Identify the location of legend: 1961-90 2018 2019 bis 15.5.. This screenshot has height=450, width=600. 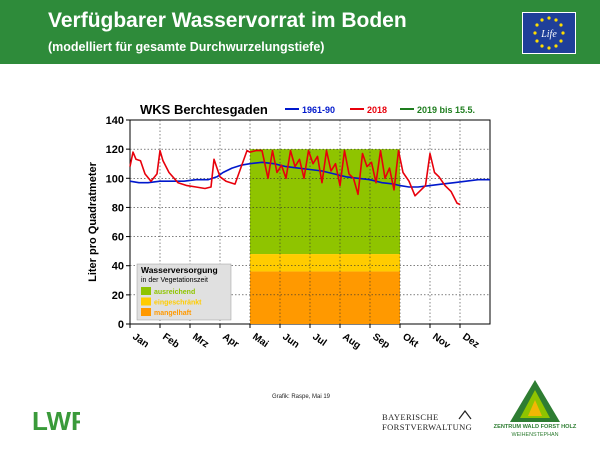
(380, 110).